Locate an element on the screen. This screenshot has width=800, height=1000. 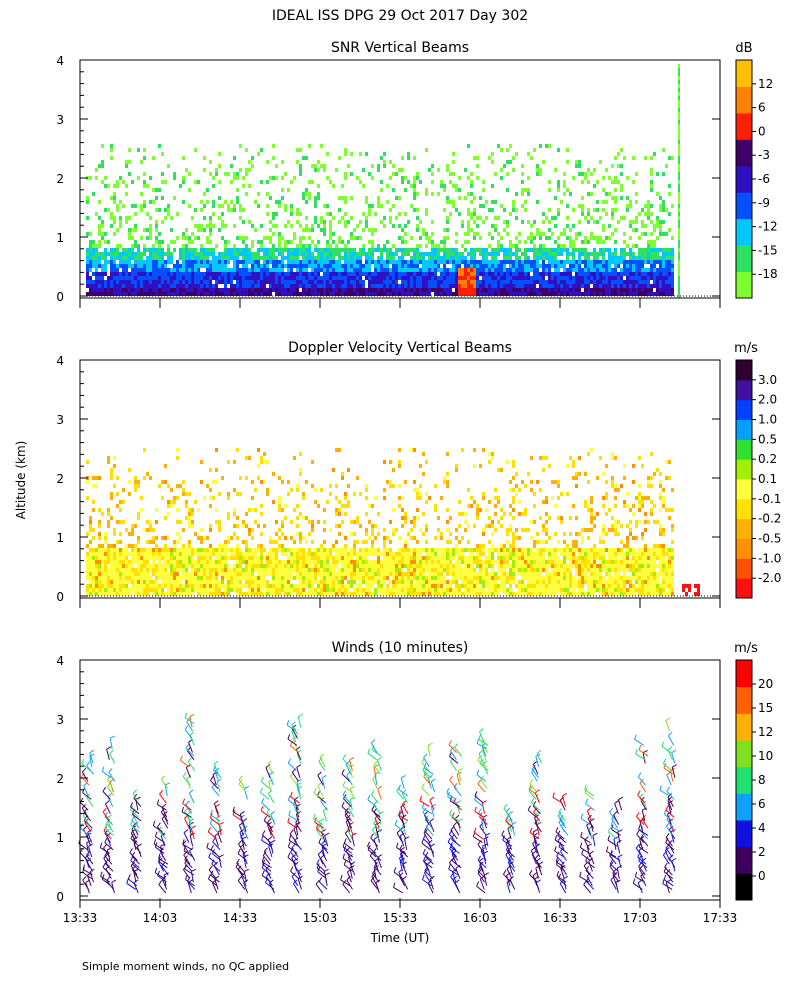
y-tick-label: 0 is located at coordinates (60, 297).